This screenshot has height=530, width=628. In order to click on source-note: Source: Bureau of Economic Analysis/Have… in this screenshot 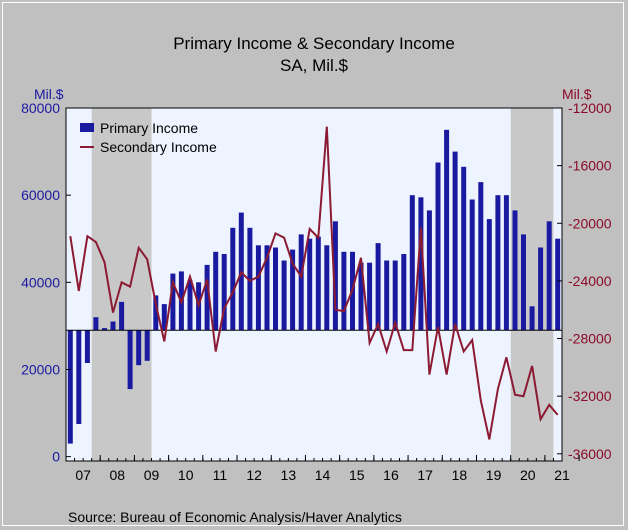, I will do `click(235, 517)`.